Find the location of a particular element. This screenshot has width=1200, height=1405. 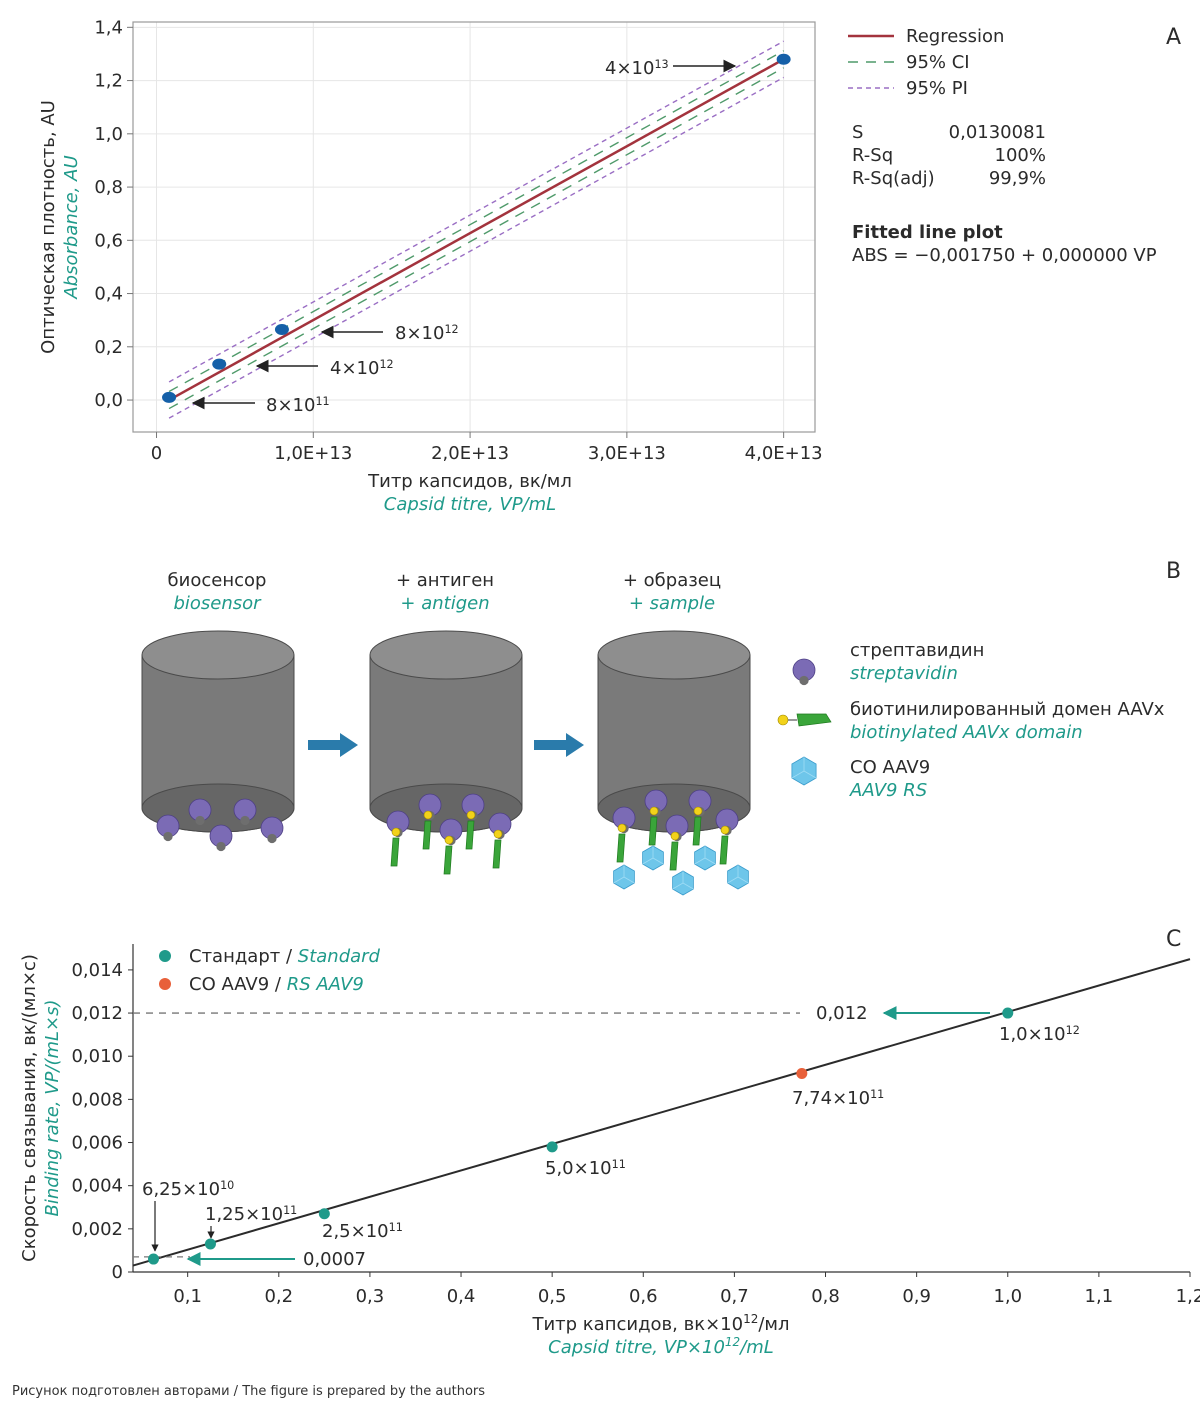

panel-a-letter: A is located at coordinates (1173, 37).